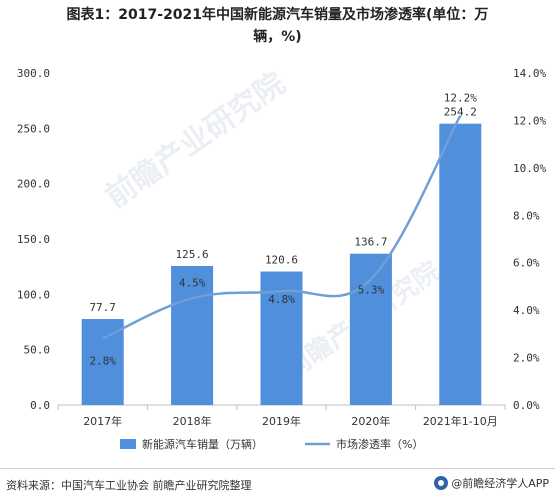  I want to click on footer-divider, so click(277, 468).